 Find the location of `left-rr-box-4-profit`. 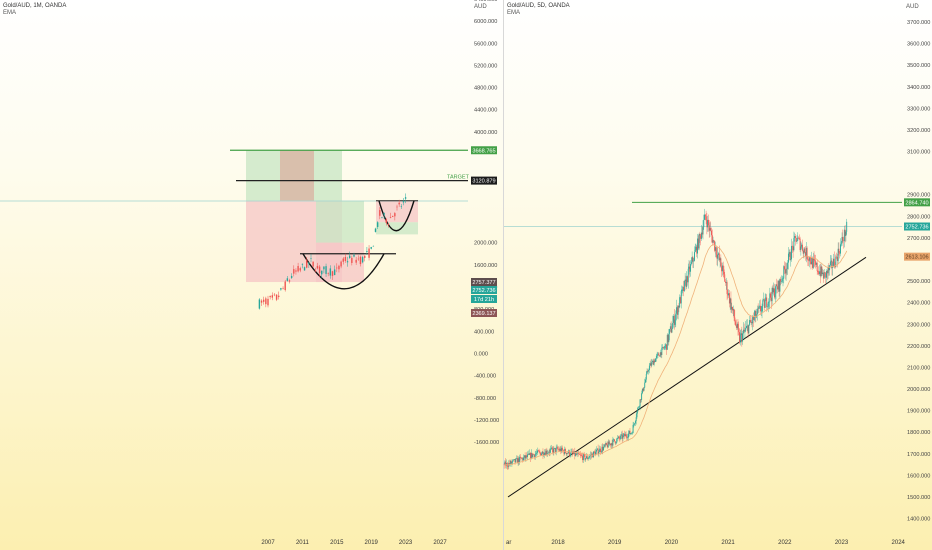

left-rr-box-4-profit is located at coordinates (397, 228).